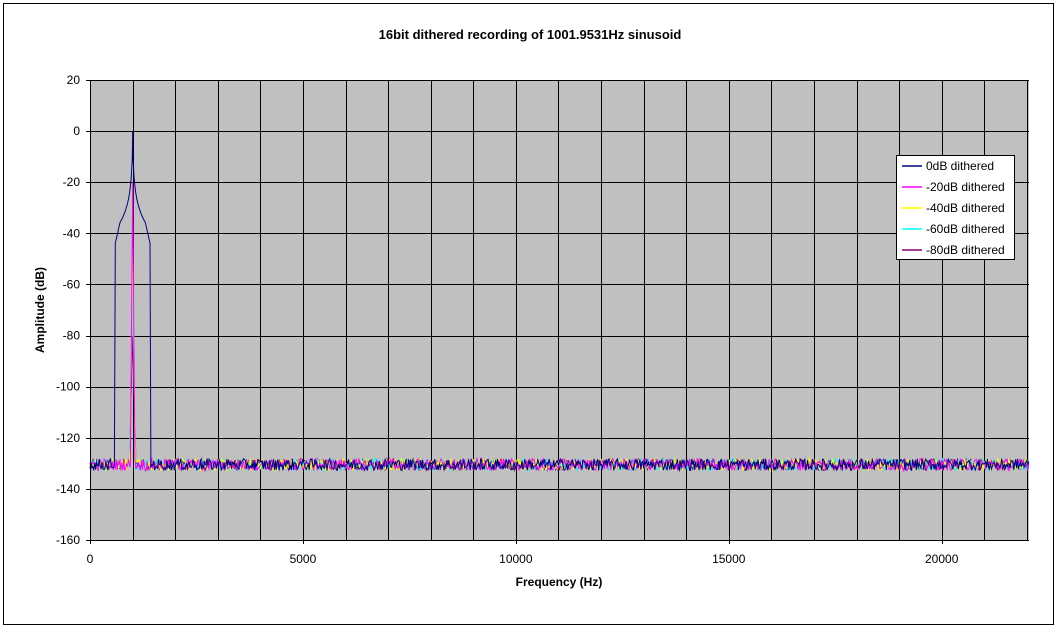 Image resolution: width=1060 pixels, height=636 pixels. I want to click on legend-label: -40dB dithered, so click(965, 208).